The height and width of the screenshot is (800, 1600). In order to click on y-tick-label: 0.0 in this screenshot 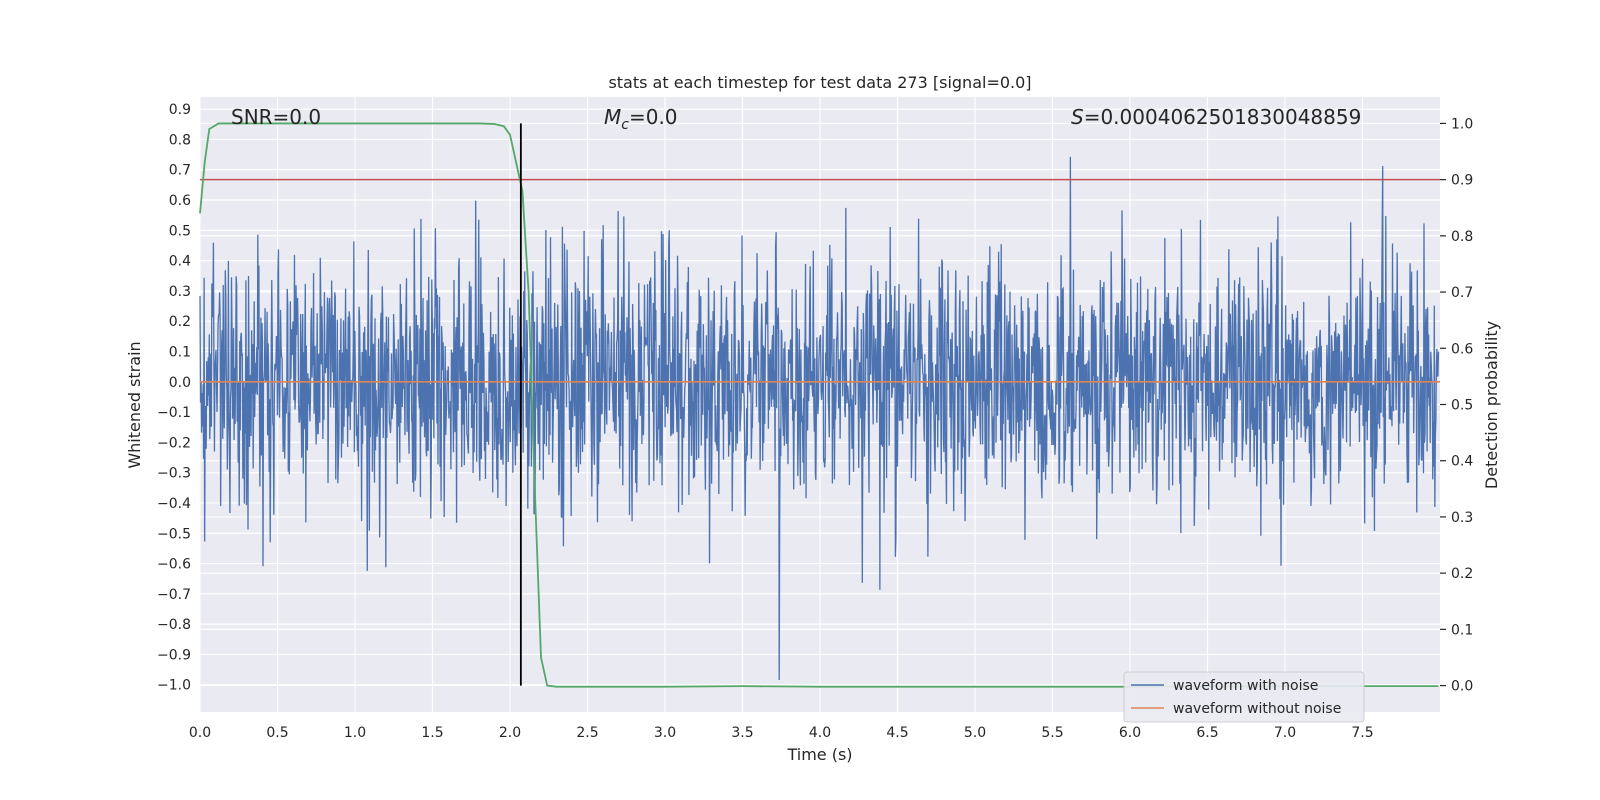, I will do `click(180, 383)`.